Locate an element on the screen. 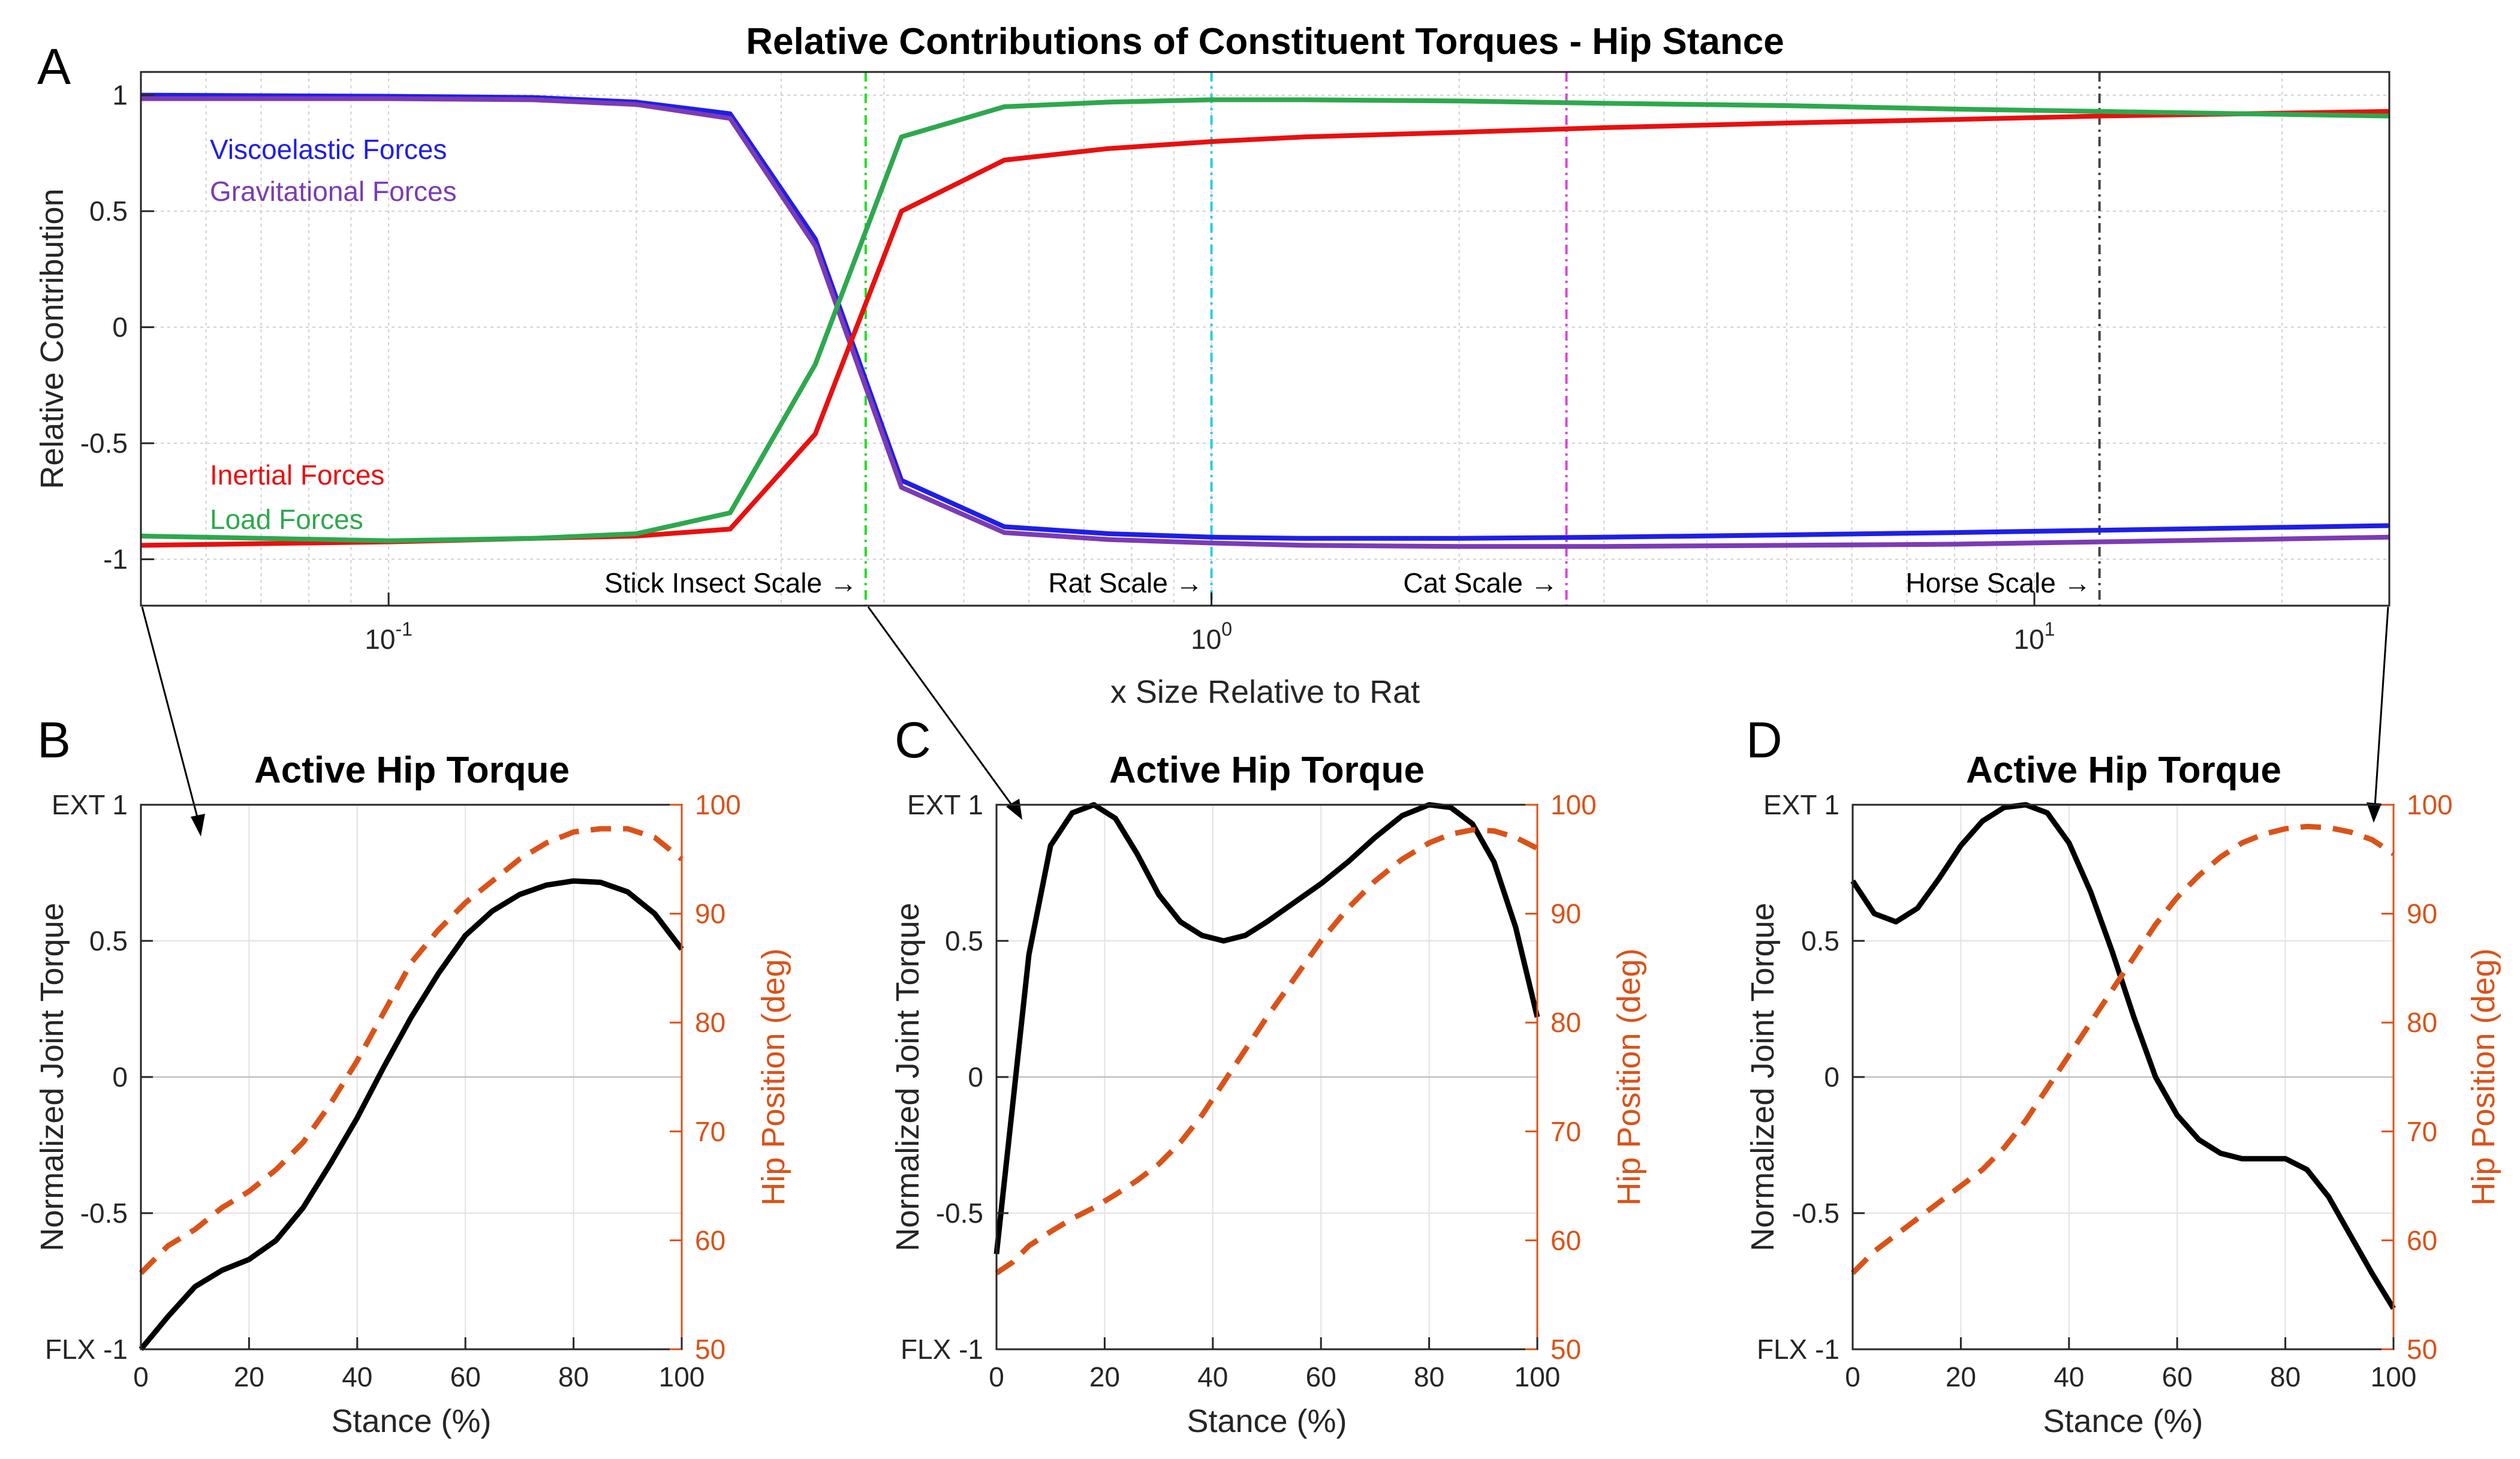 The image size is (2520, 1459). x-tick-label: 80 is located at coordinates (2285, 1376).